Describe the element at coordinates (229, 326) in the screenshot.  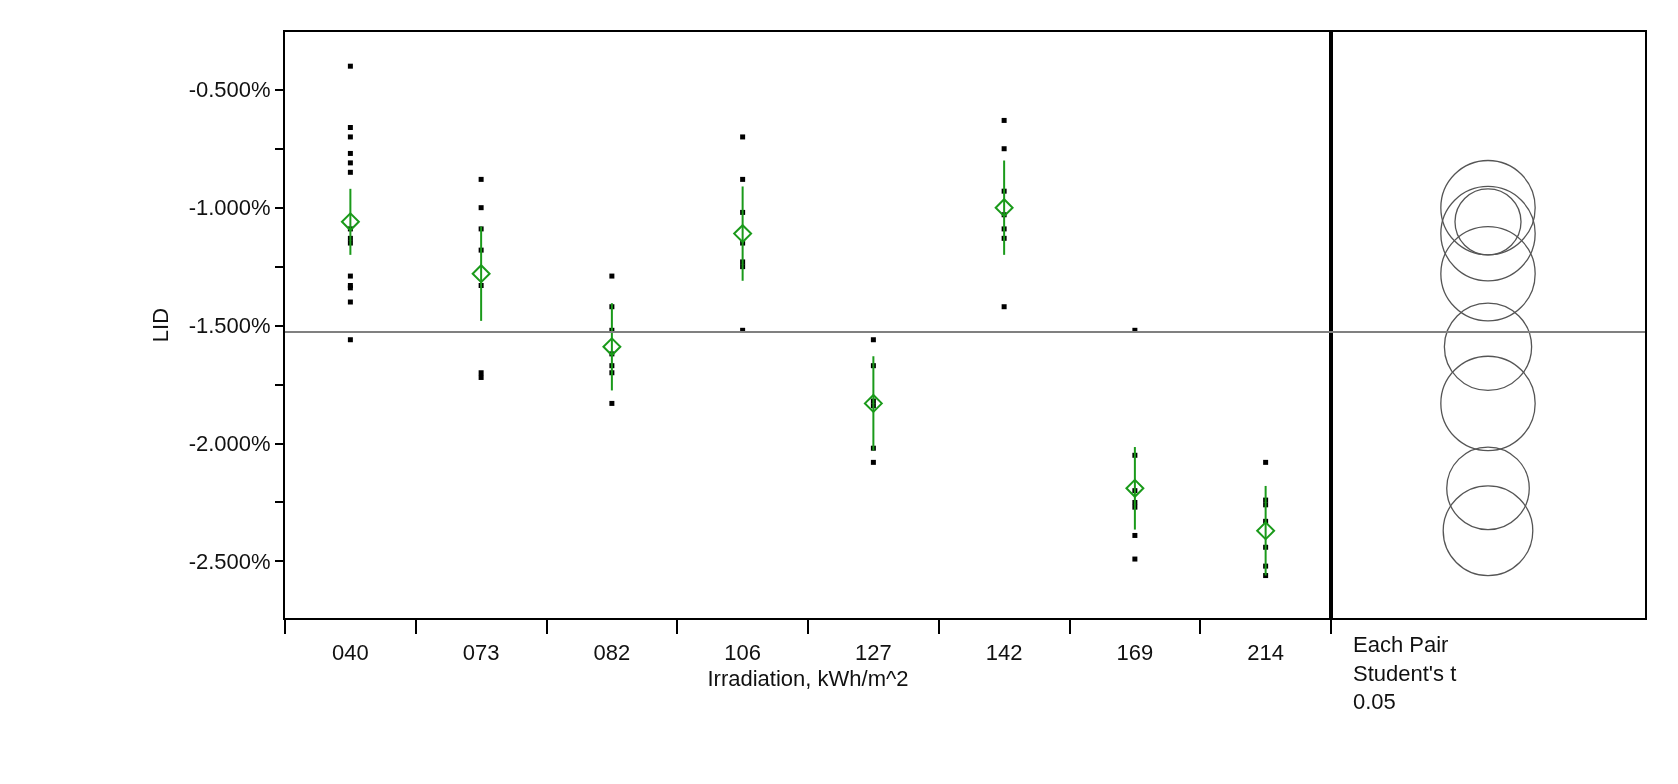
I see `y-tick-label: -1.500%` at that location.